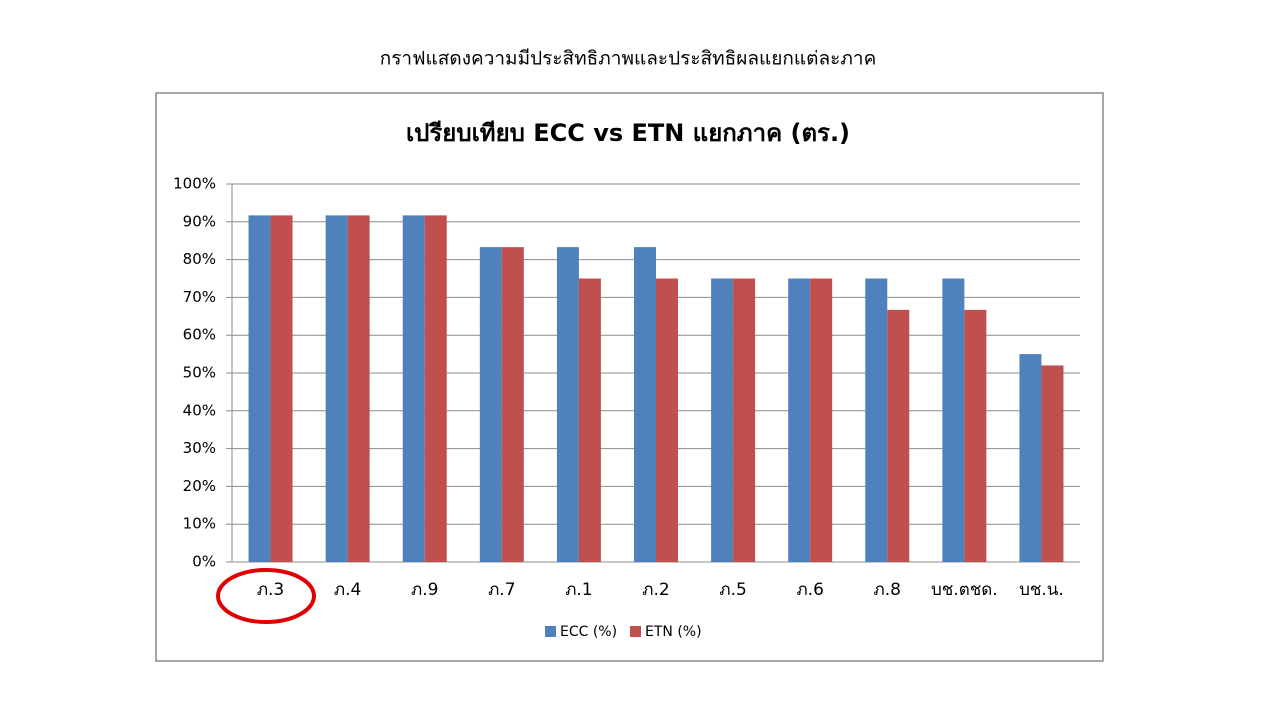  Describe the element at coordinates (199, 448) in the screenshot. I see `y-tick-label: 30%` at that location.